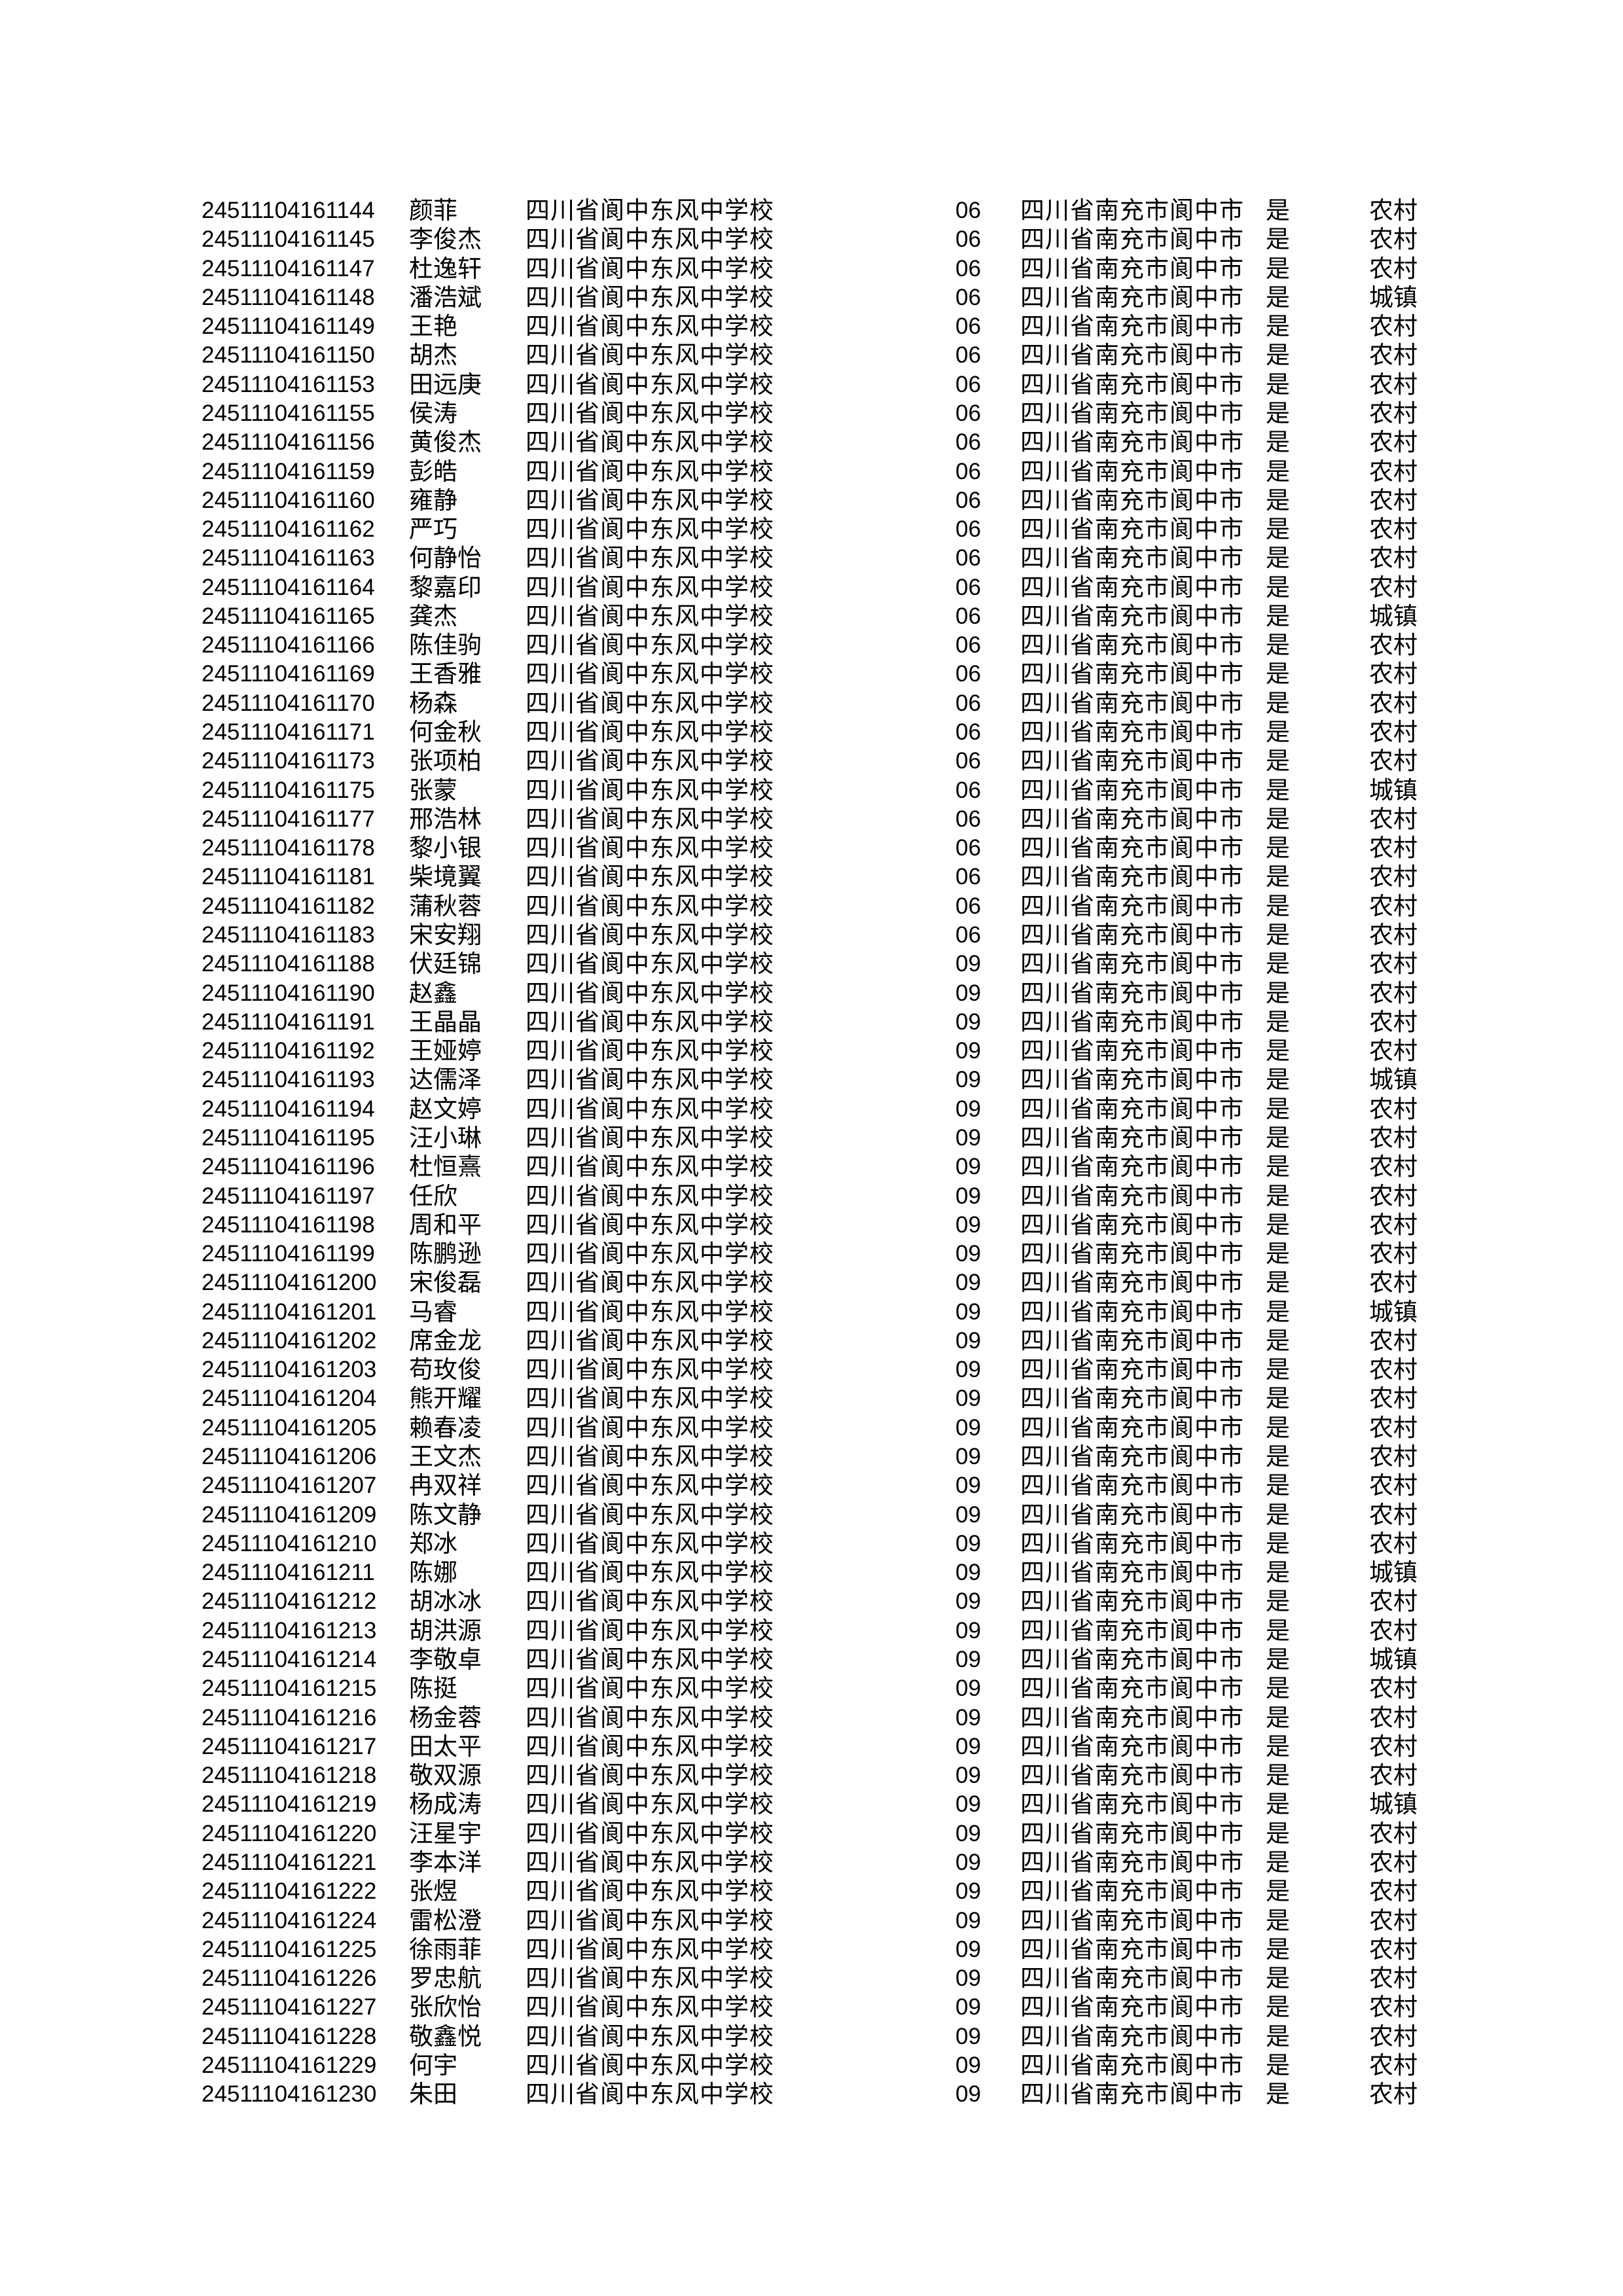 The height and width of the screenshot is (2296, 1623). I want to click on student-name-cell: 彭皓, so click(433, 471).